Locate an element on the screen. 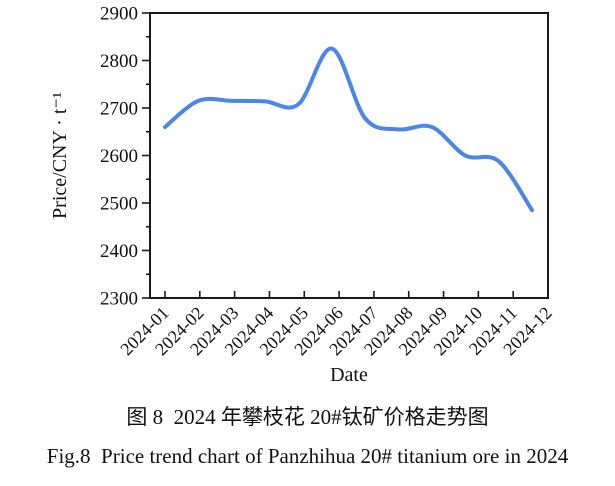  y-tick-label: 2900 is located at coordinates (119, 14).